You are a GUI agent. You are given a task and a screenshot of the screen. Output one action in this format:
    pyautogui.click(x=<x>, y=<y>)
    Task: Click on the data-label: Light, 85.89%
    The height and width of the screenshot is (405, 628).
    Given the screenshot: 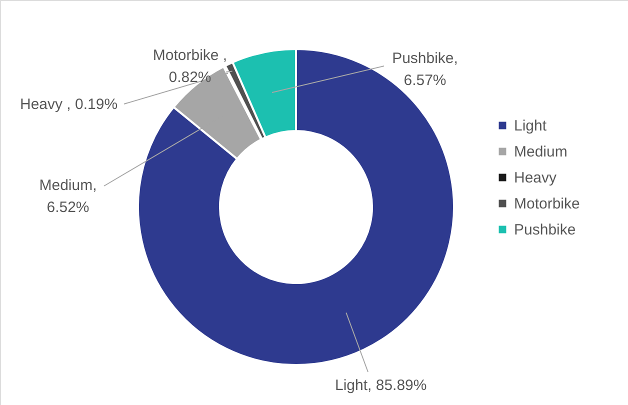 What is the action you would take?
    pyautogui.click(x=381, y=385)
    